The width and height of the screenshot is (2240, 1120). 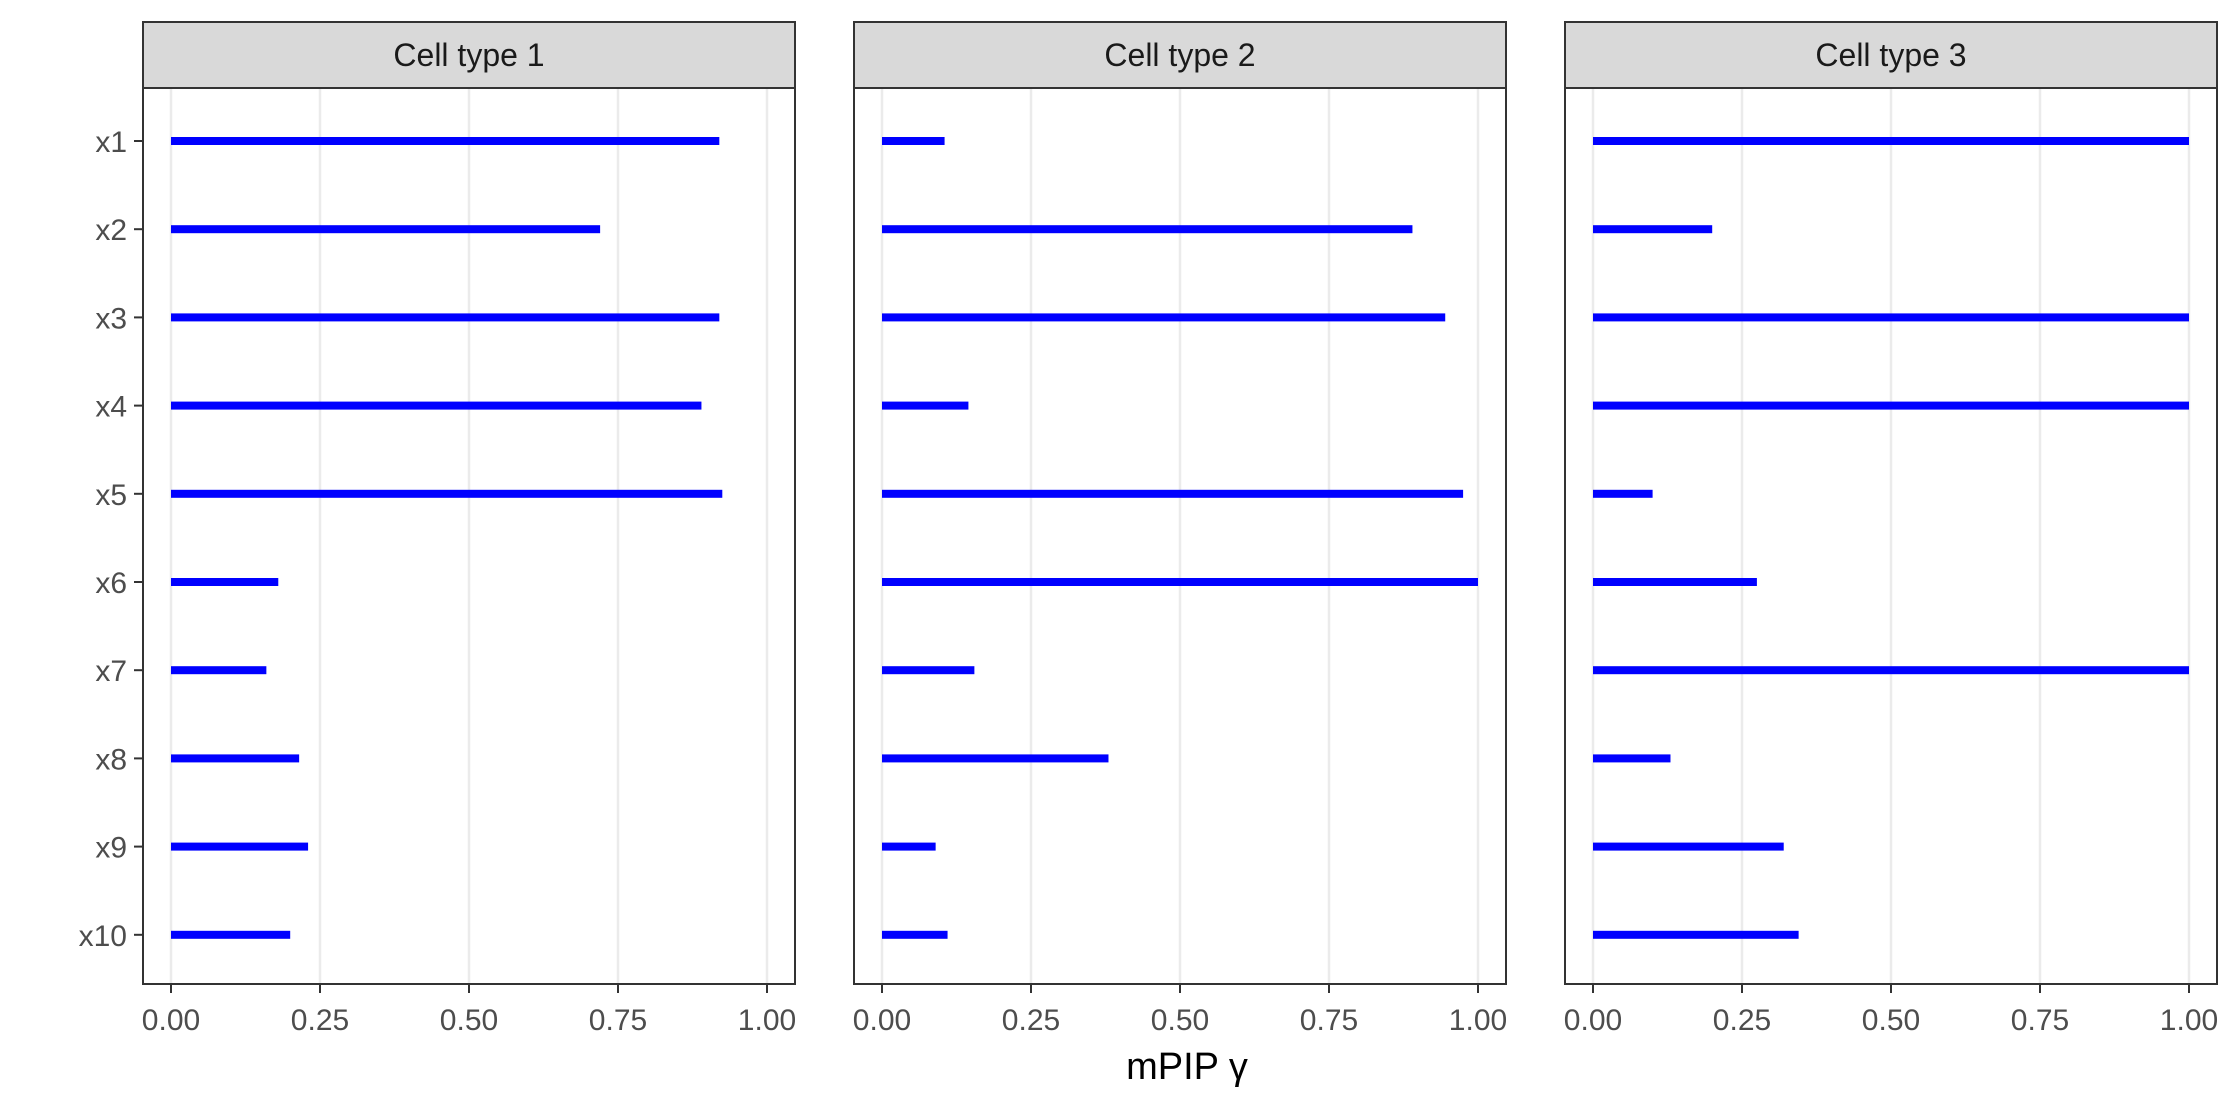 I want to click on y-tick-label: x7, so click(x=111, y=671).